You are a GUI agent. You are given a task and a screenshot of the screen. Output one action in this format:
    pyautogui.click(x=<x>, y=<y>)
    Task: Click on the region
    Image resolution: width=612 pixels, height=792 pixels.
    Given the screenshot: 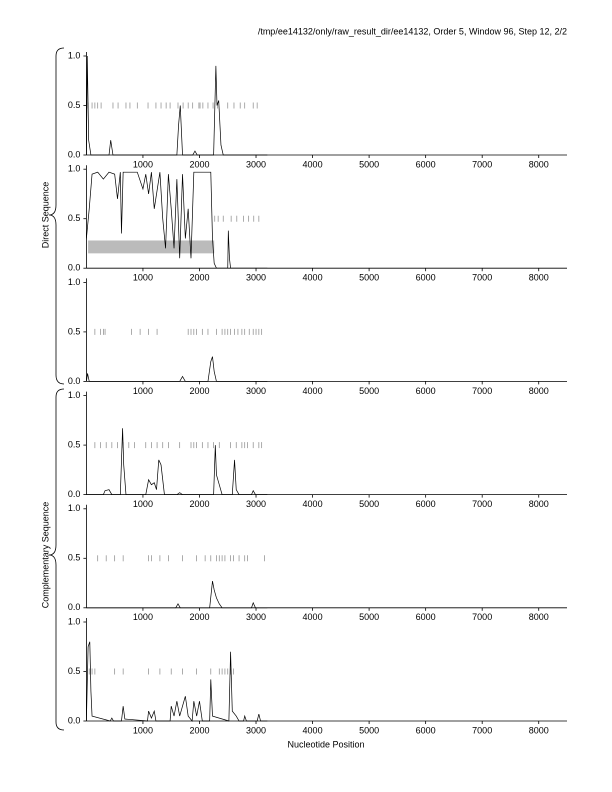 What is the action you would take?
    pyautogui.click(x=151, y=247)
    